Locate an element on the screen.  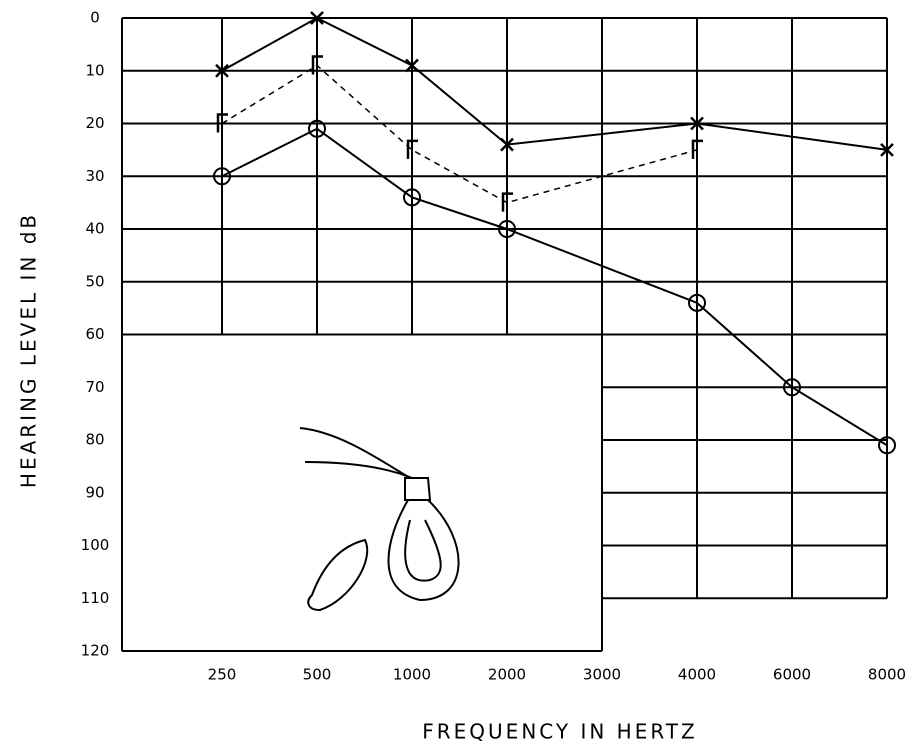
sketch is located at coordinates (379, 519).